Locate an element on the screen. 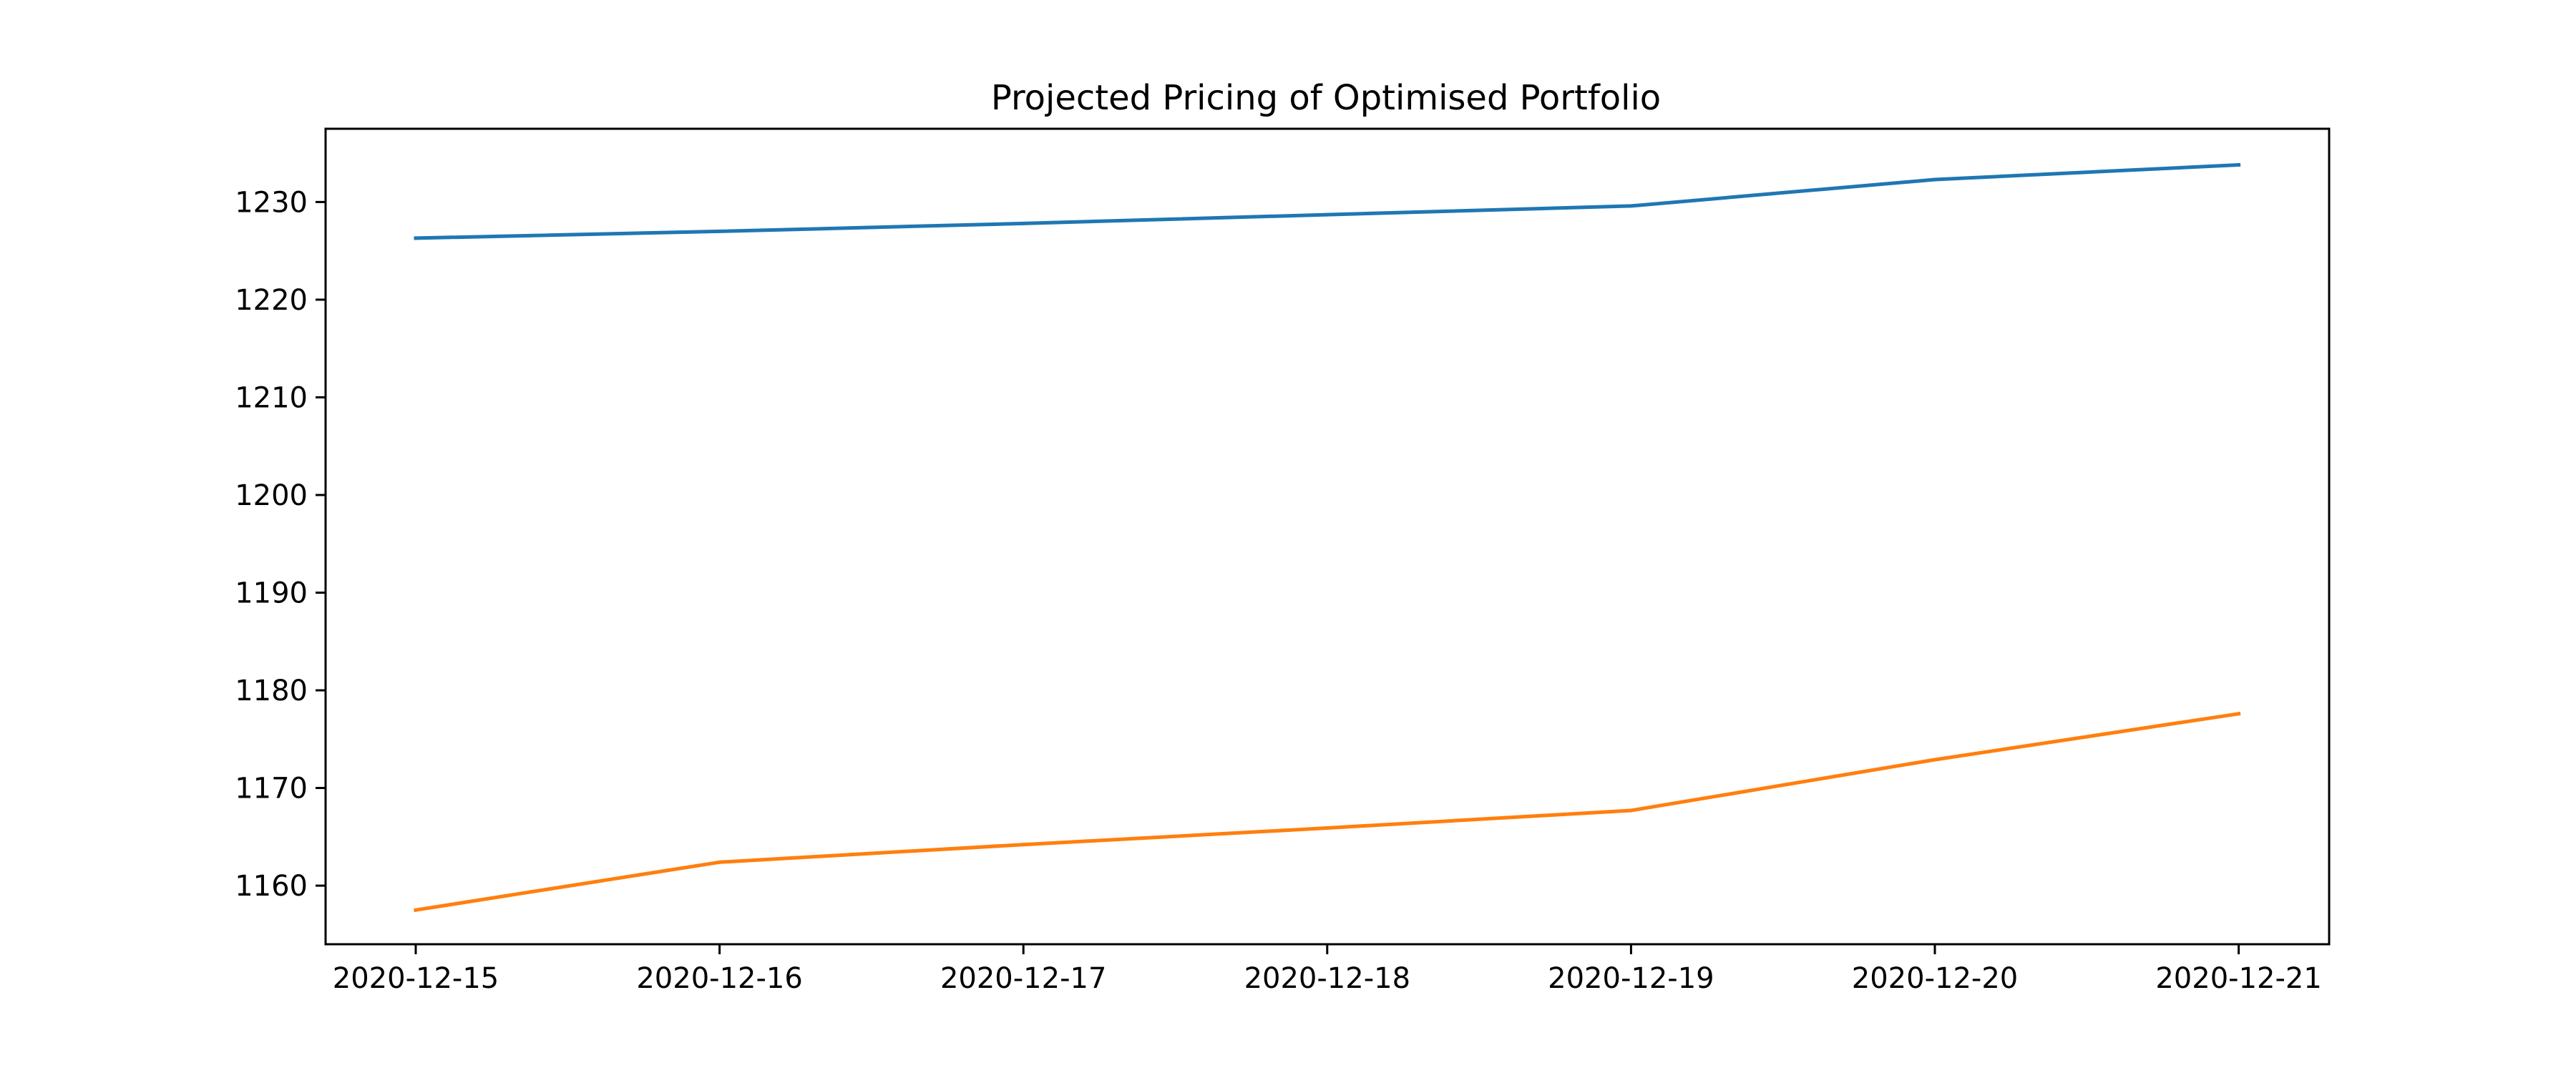 The height and width of the screenshot is (1073, 2576). x-tick-label: 2020-12-21 is located at coordinates (2238, 979).